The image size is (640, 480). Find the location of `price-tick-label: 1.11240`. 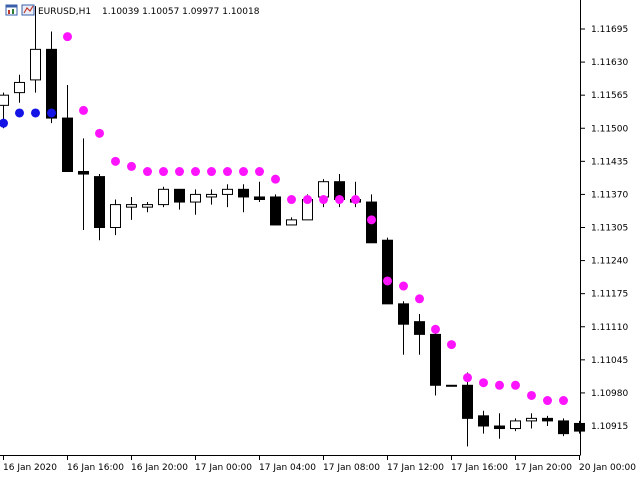

price-tick-label: 1.11240 is located at coordinates (609, 262).